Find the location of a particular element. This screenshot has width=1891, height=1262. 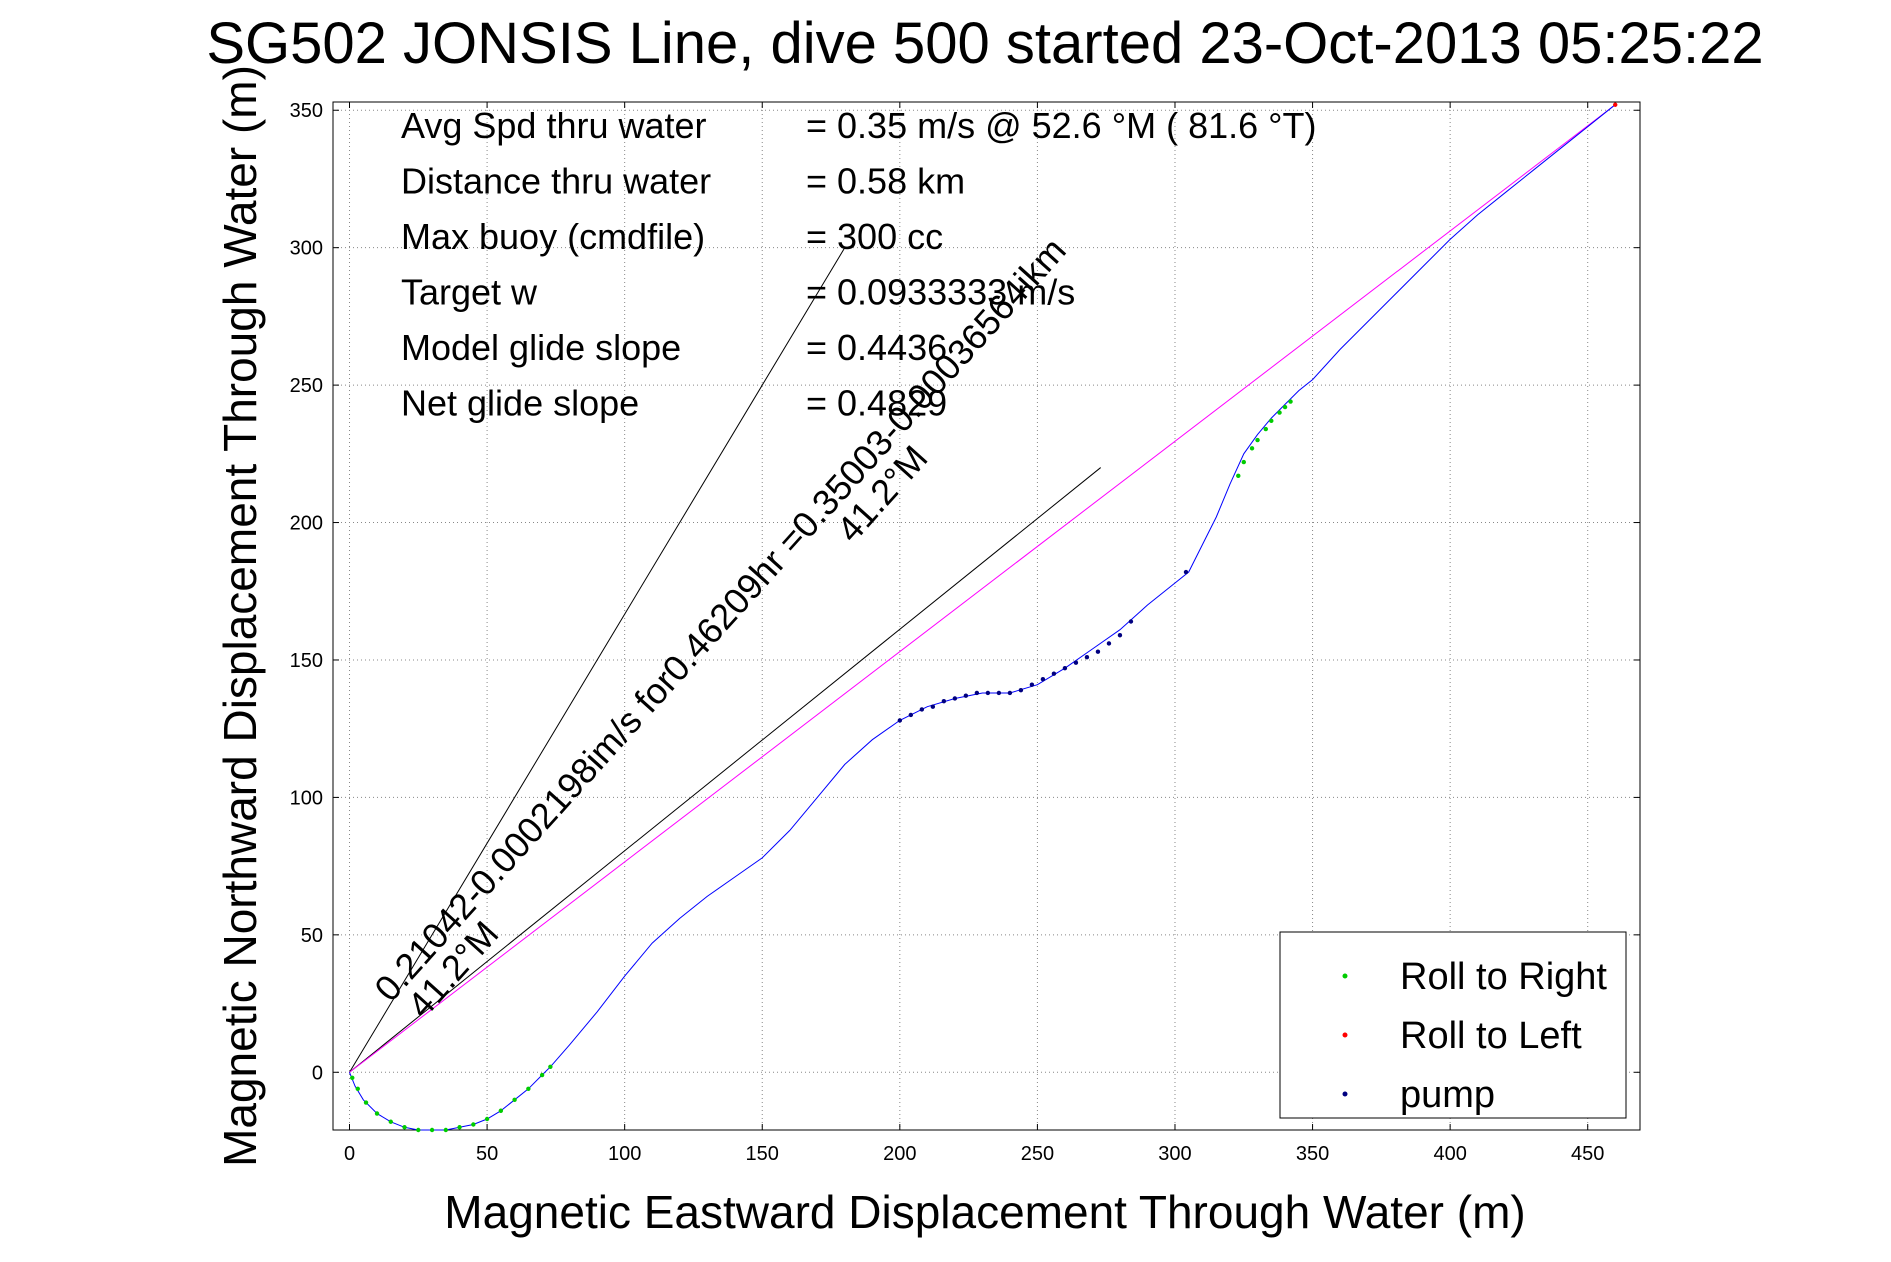

stat-label: Net glide slope is located at coordinates (520, 403).